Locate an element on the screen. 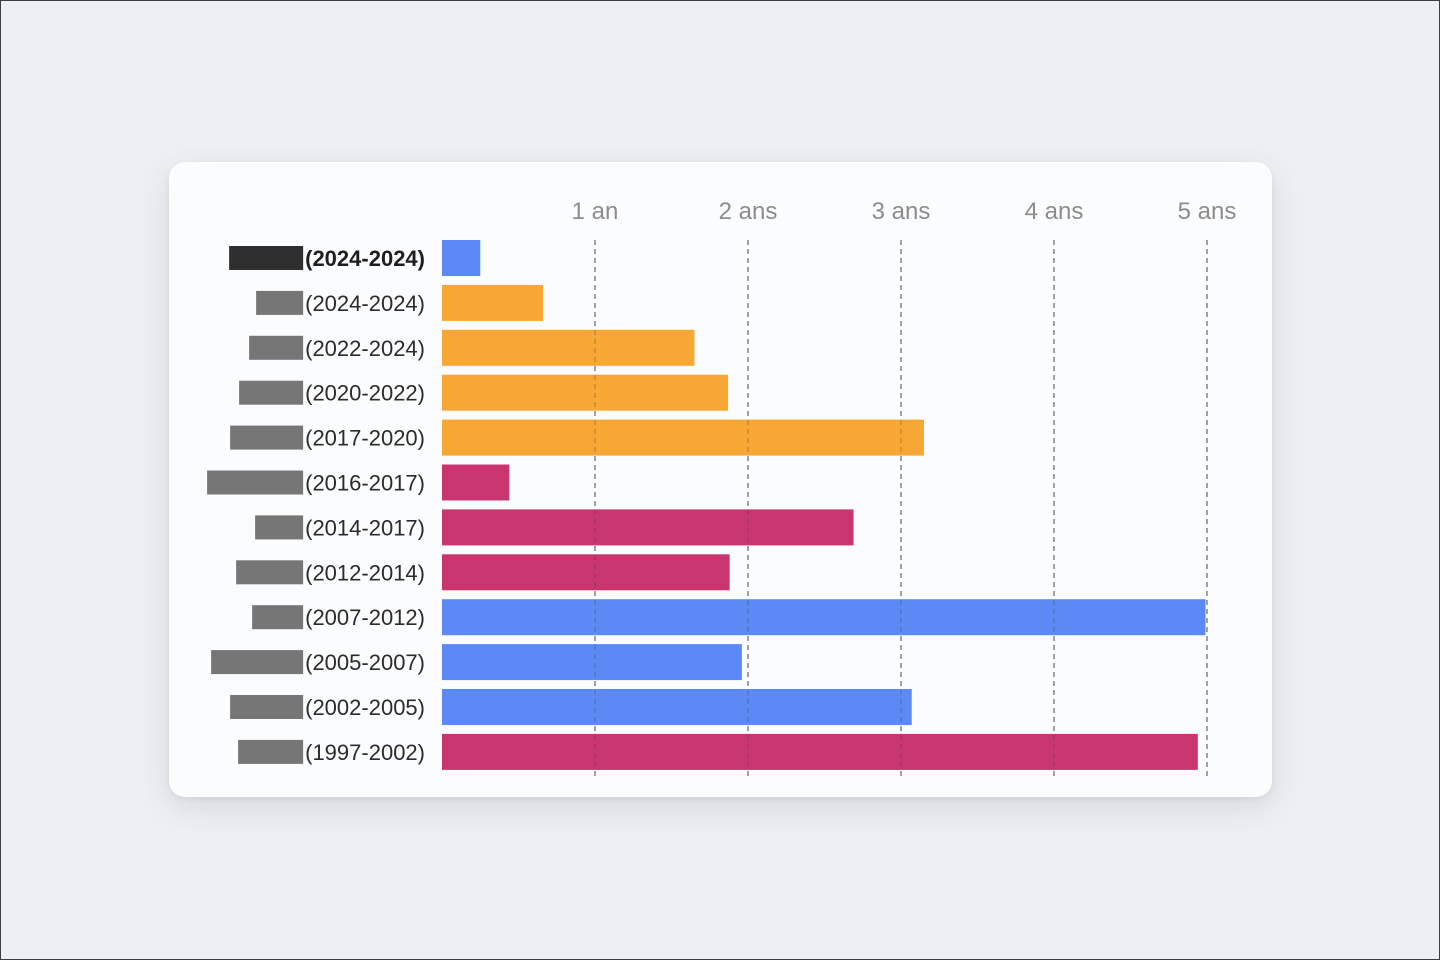 The width and height of the screenshot is (1440, 960). row-label: (1997-2002) is located at coordinates (365, 752).